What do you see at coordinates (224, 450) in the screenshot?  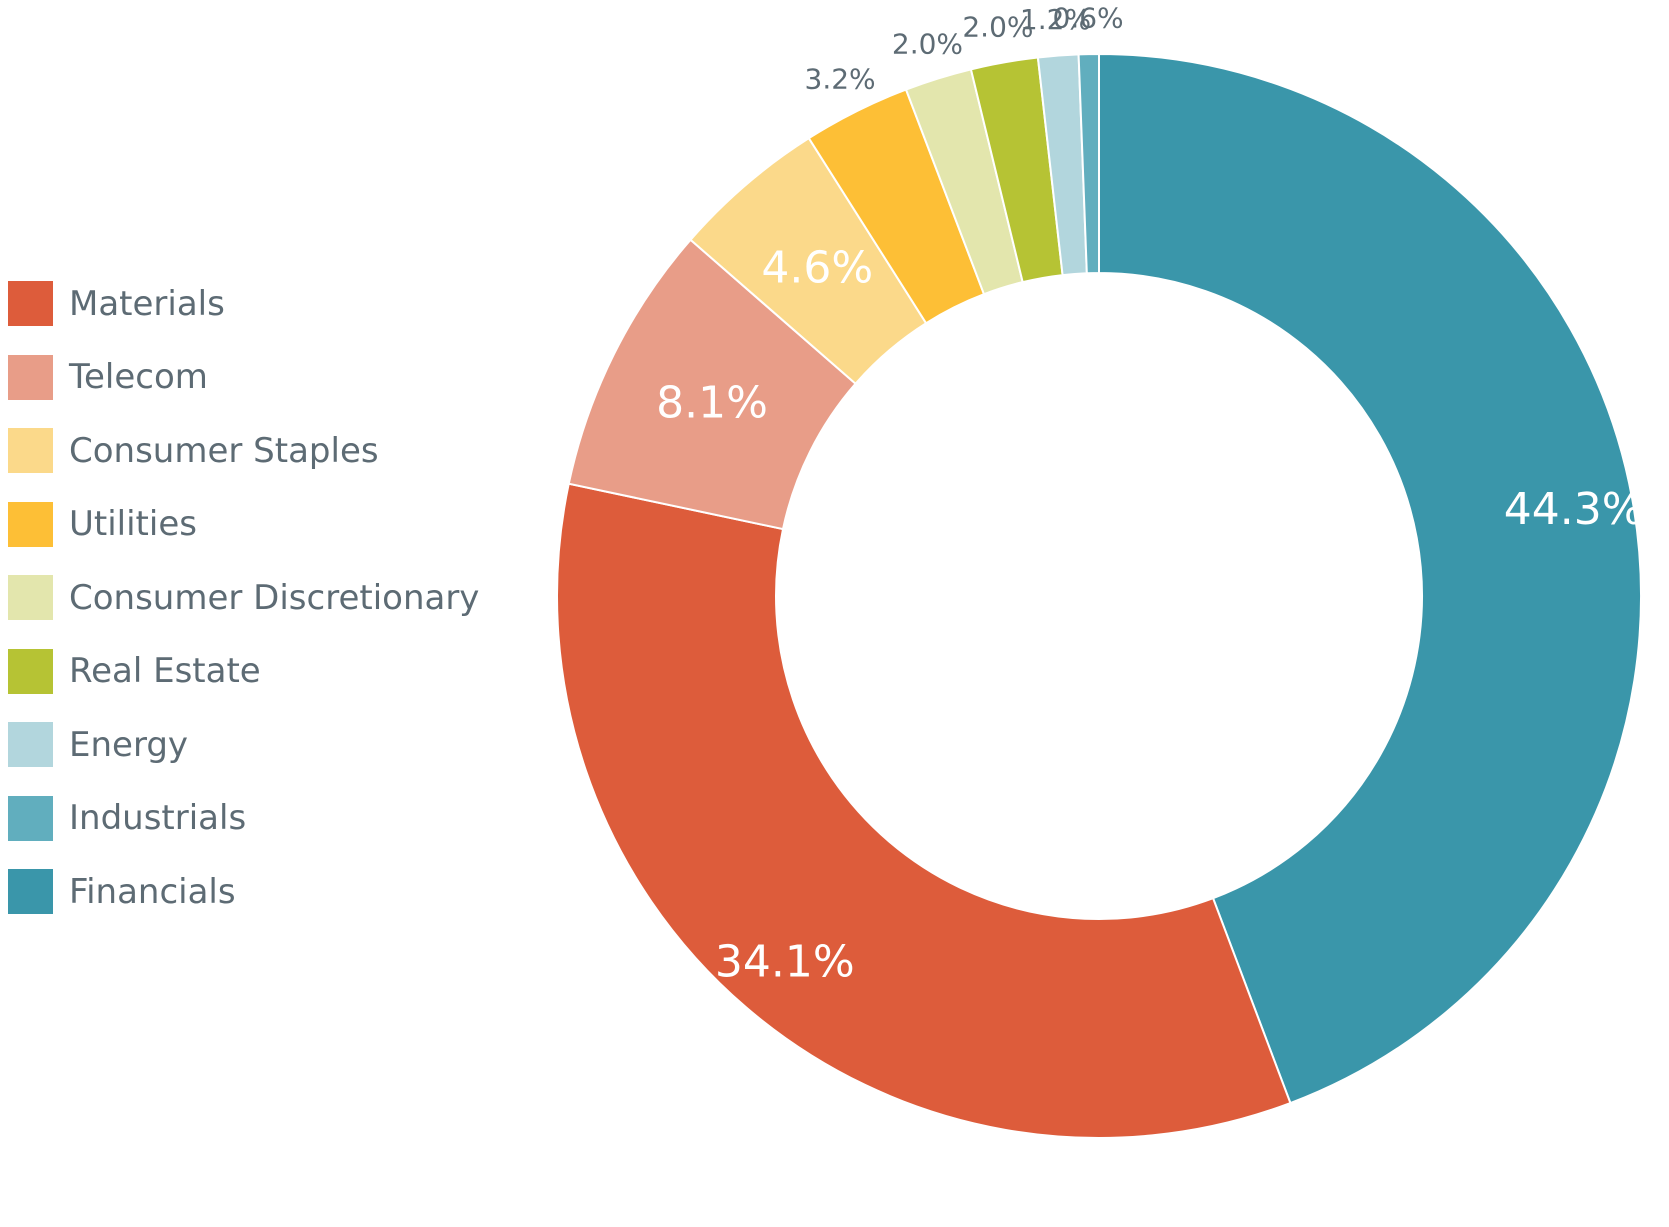 I see `legend-label-consumer-staples: Consumer Staples` at bounding box center [224, 450].